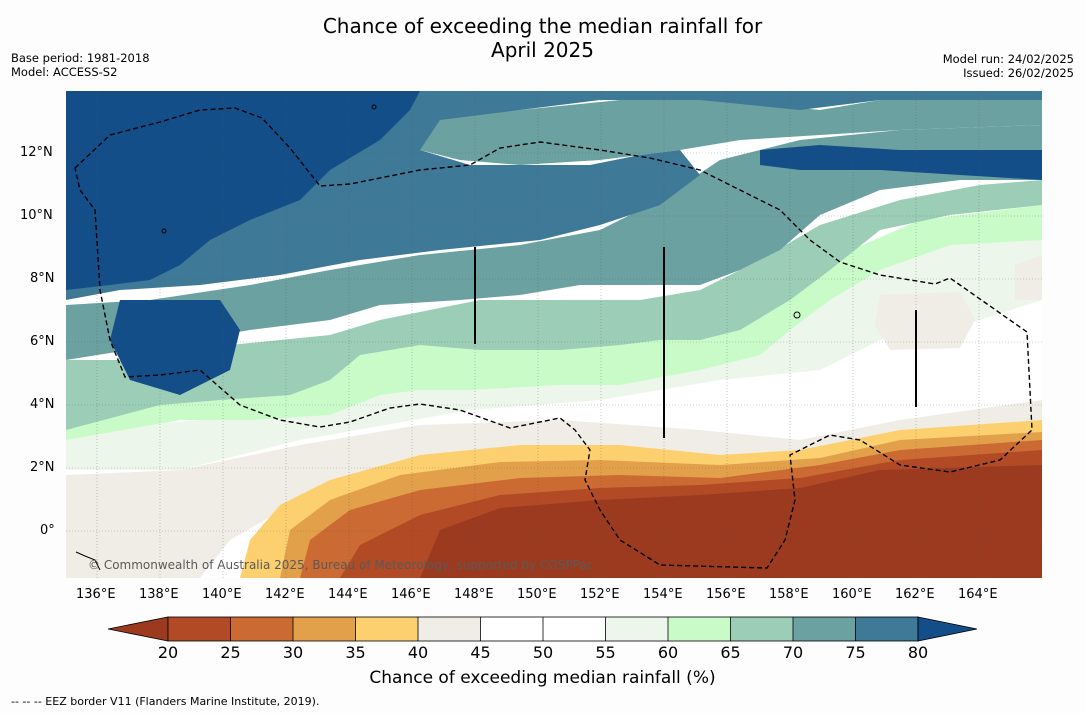 The height and width of the screenshot is (713, 1085). I want to click on lon-label: 146°E, so click(411, 594).